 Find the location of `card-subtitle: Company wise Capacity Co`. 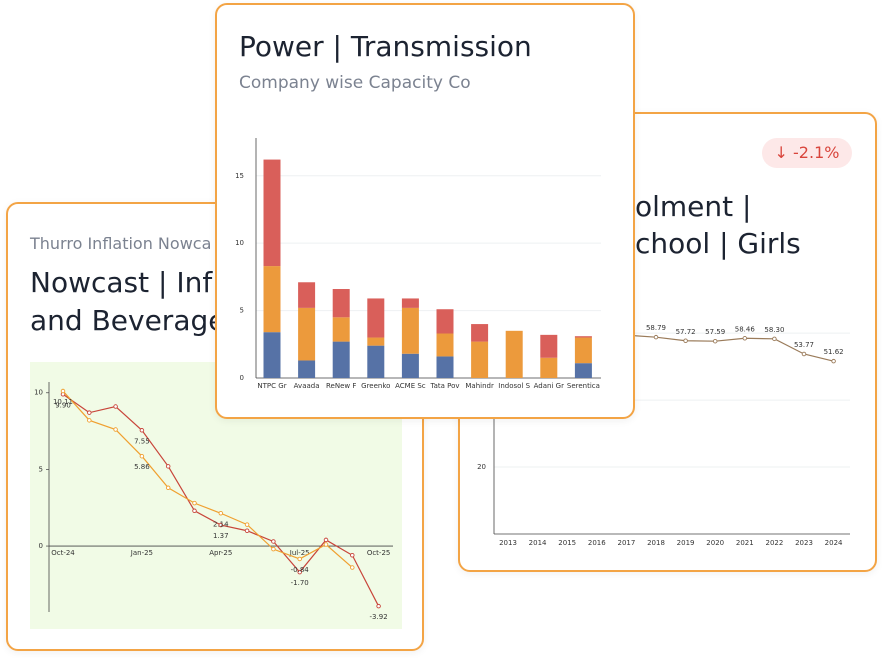

card-subtitle: Company wise Capacity Co is located at coordinates (355, 83).